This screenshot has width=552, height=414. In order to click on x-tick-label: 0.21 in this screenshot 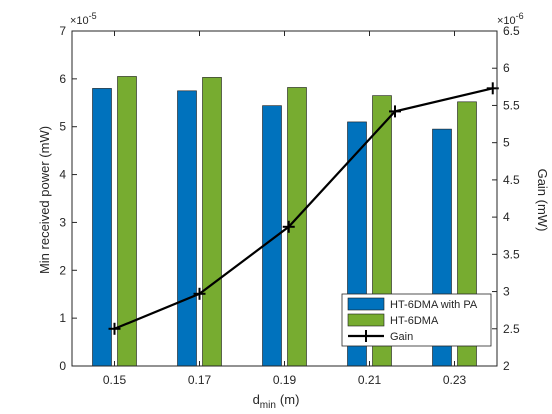, I will do `click(370, 380)`.